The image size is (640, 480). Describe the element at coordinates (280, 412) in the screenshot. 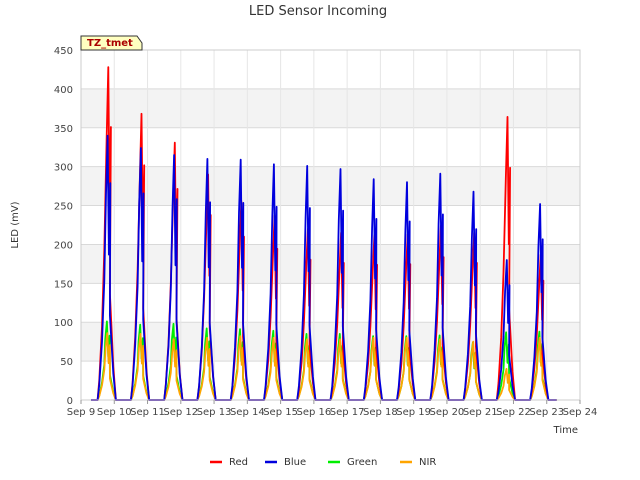

I see `x-tick-label: Sep 15` at that location.